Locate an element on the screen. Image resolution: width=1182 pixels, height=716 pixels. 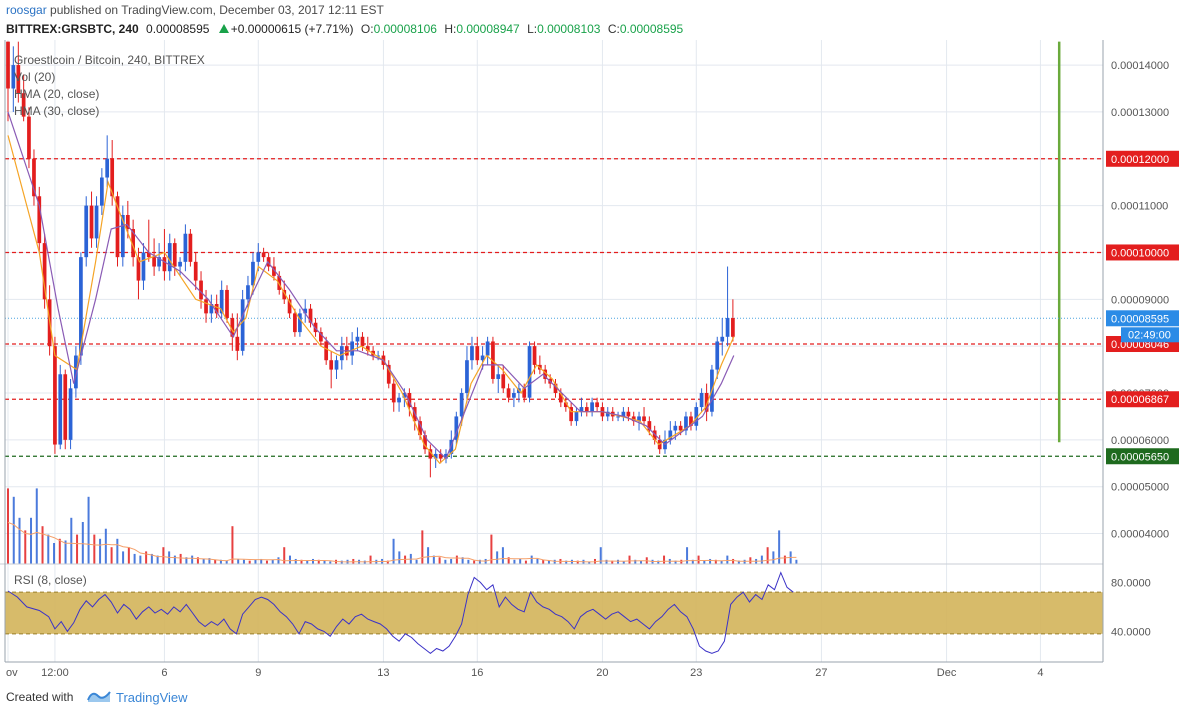
low-value: 0.00008103 is located at coordinates (569, 29).